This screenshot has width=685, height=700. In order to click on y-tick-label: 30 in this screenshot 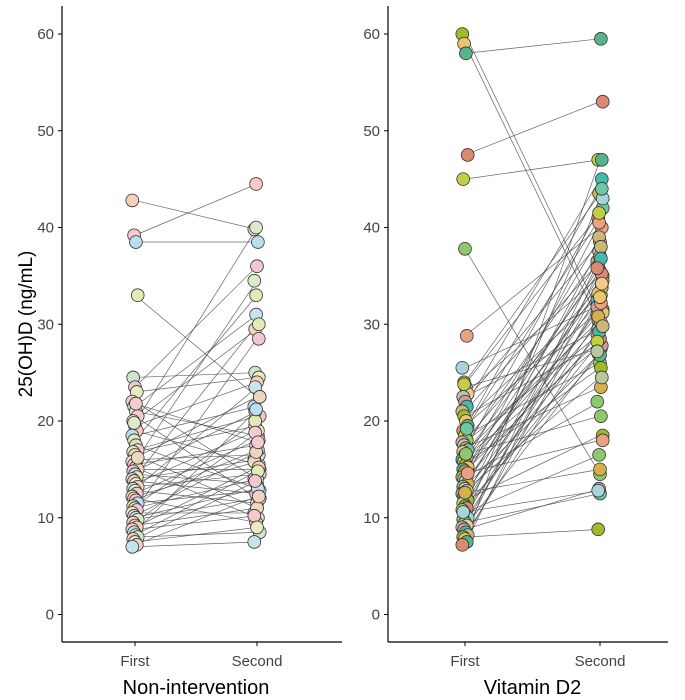, I will do `click(45, 324)`.